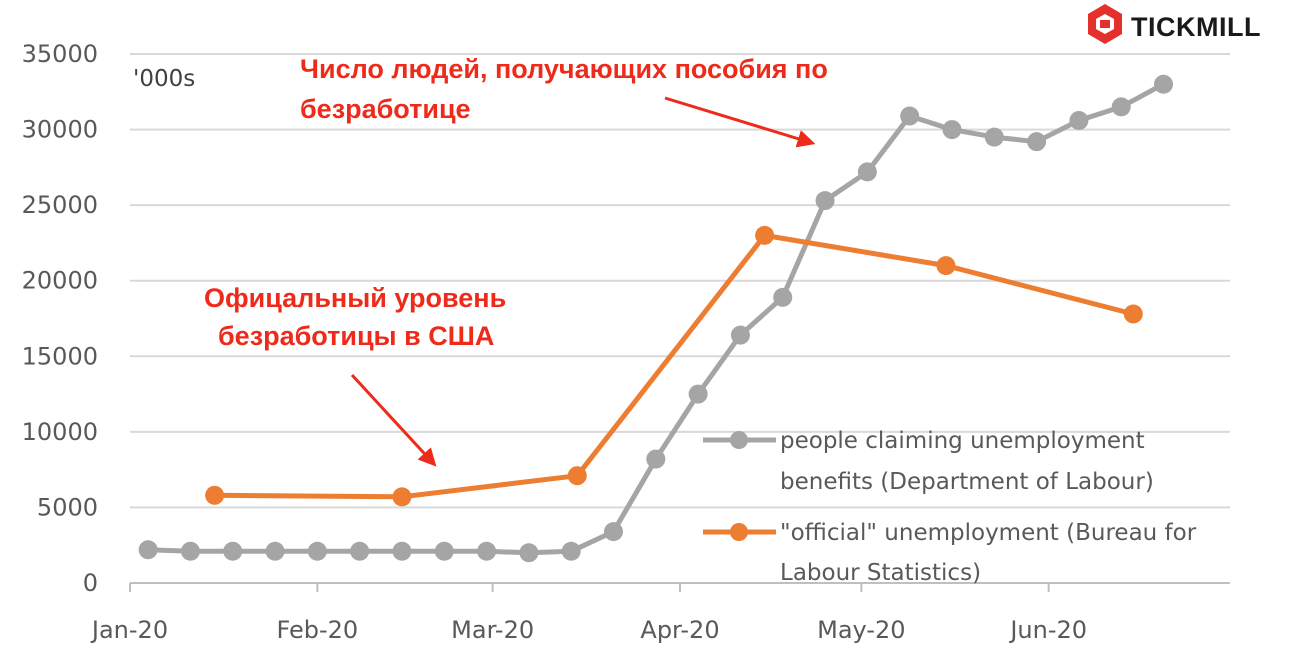  Describe the element at coordinates (60, 356) in the screenshot. I see `y-tick-label: 15000` at that location.